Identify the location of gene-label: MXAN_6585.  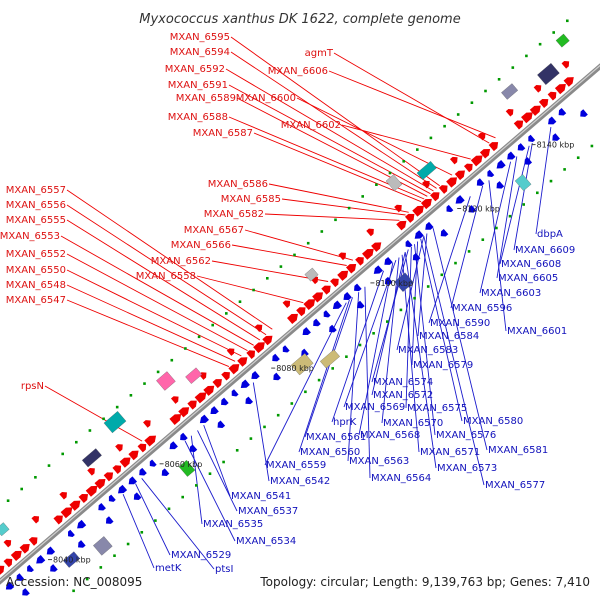
(251, 199).